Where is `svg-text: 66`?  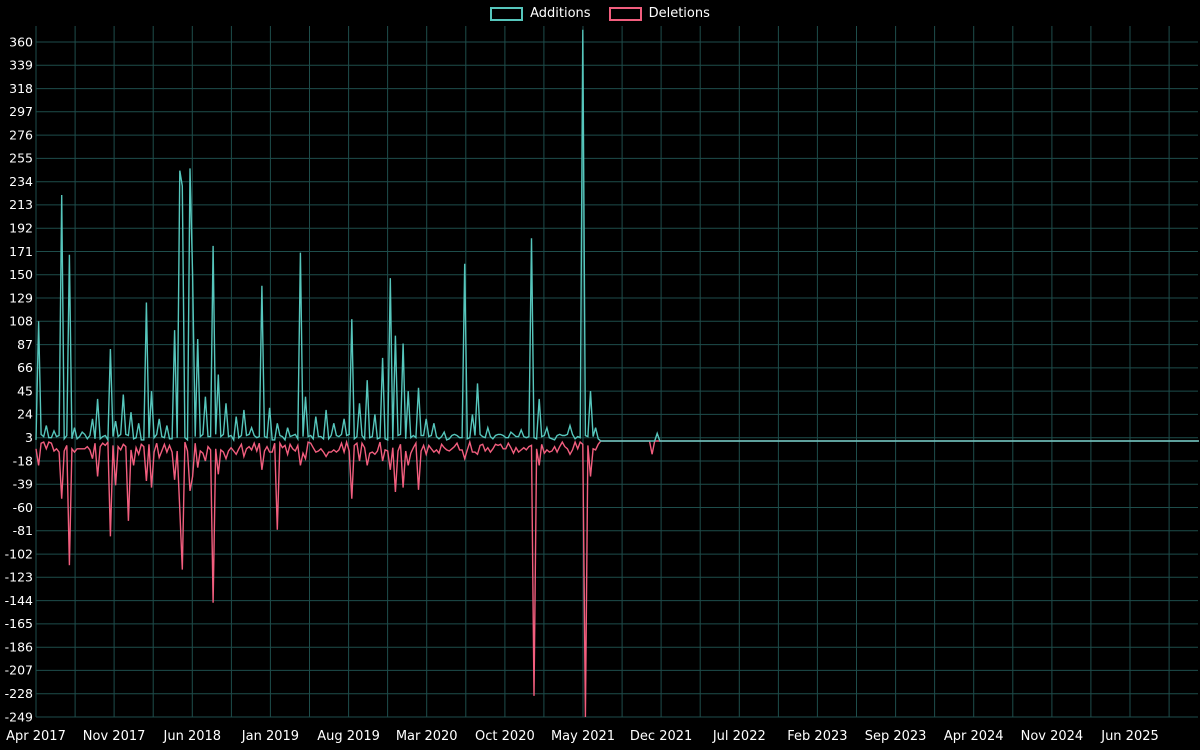 svg-text: 66 is located at coordinates (25, 367).